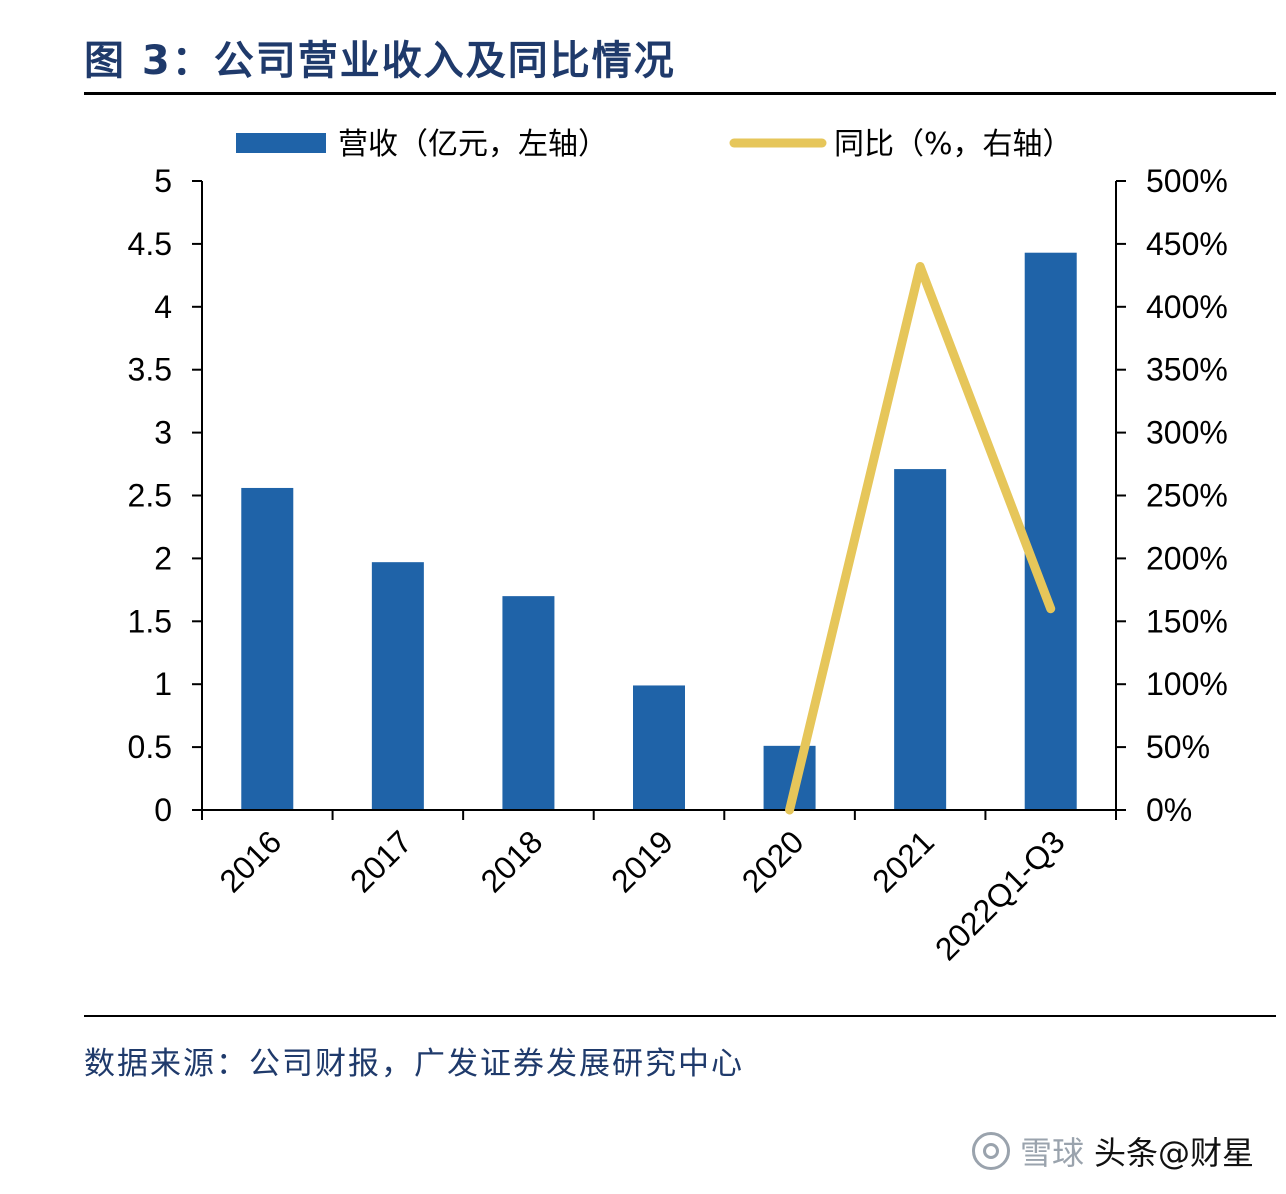 The height and width of the screenshot is (1194, 1286). What do you see at coordinates (512, 861) in the screenshot?
I see `category-label: 2018` at bounding box center [512, 861].